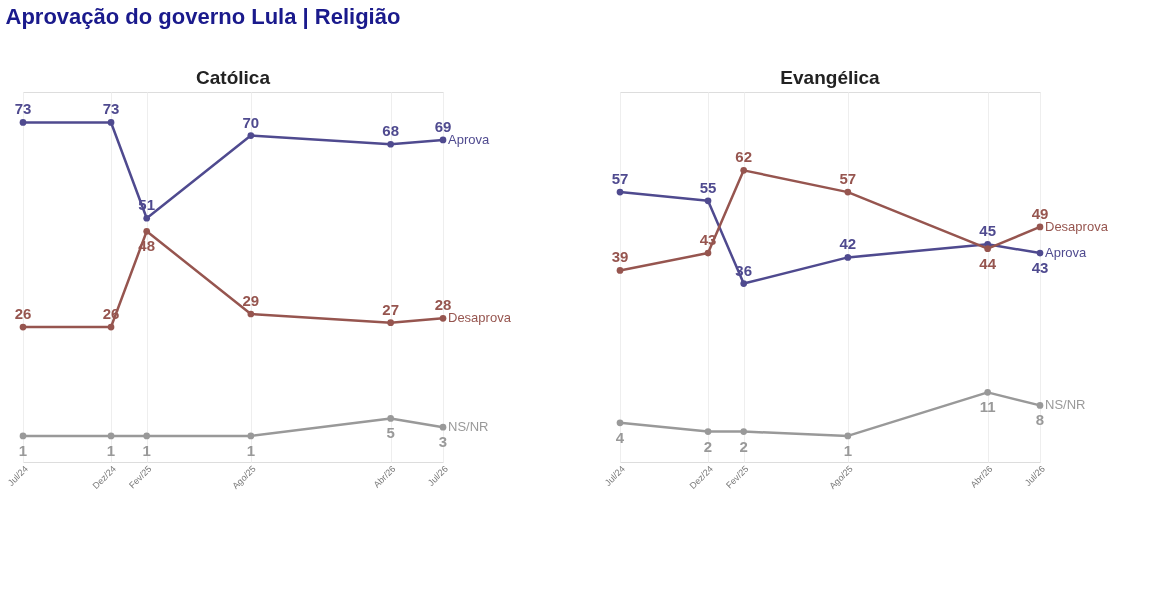 This screenshot has width=1158, height=602. I want to click on data-label: 39, so click(620, 257).